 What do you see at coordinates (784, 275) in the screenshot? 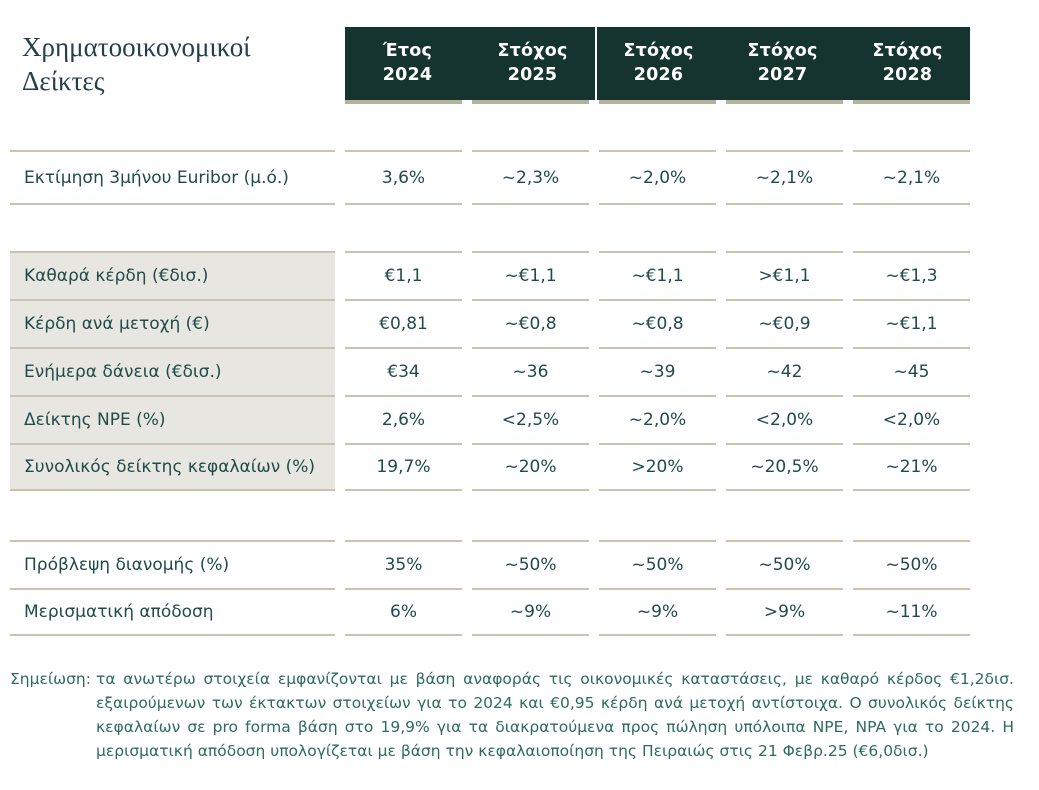
I see `cell-value: >€1,1` at bounding box center [784, 275].